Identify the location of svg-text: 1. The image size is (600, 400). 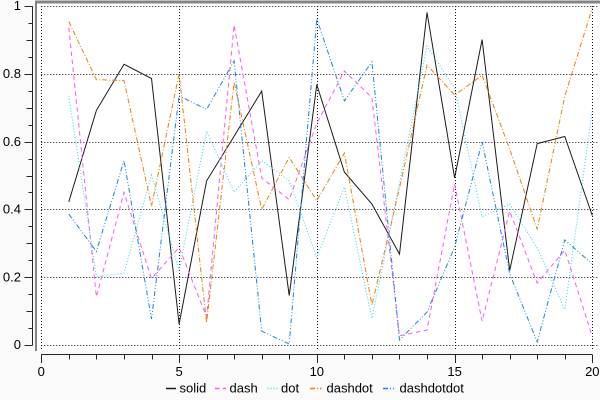
(17, 6).